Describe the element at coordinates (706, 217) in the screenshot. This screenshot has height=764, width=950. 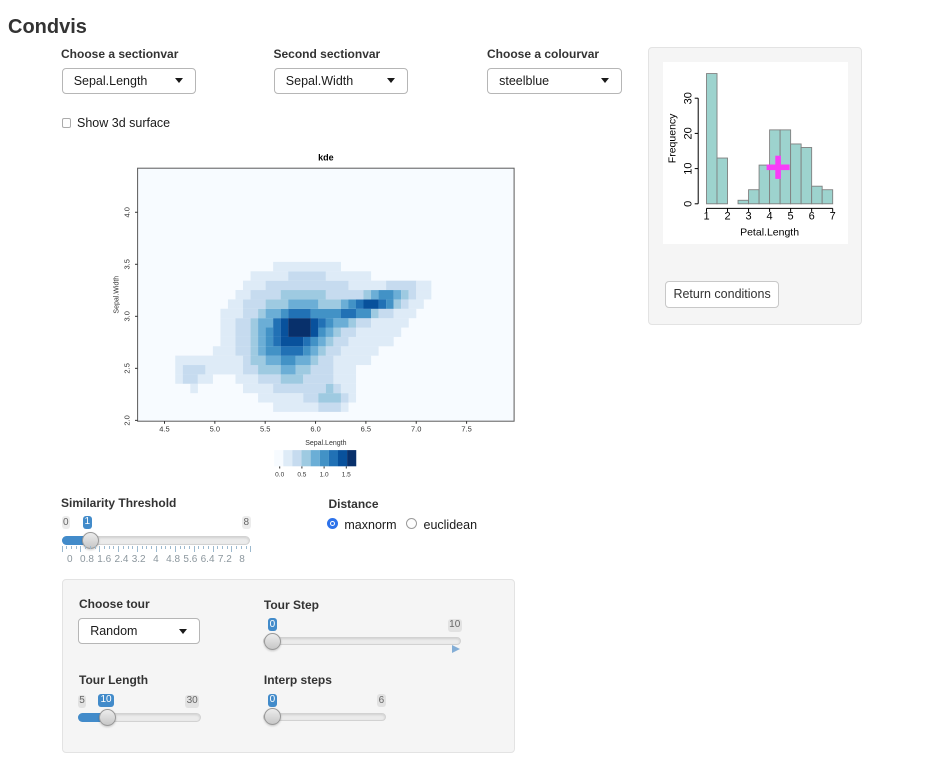
I see `svg-text: 1` at that location.